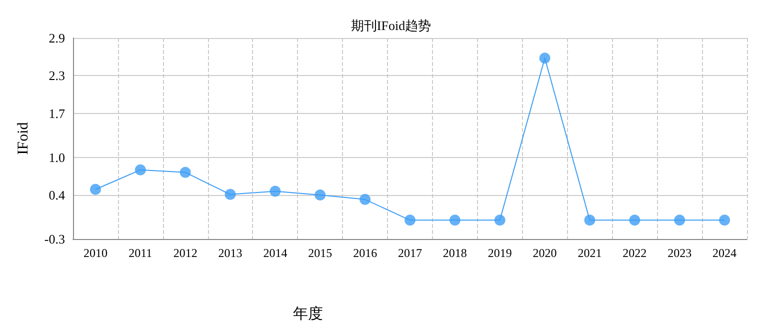 The width and height of the screenshot is (782, 330). I want to click on x-tick-label: 2014, so click(275, 253).